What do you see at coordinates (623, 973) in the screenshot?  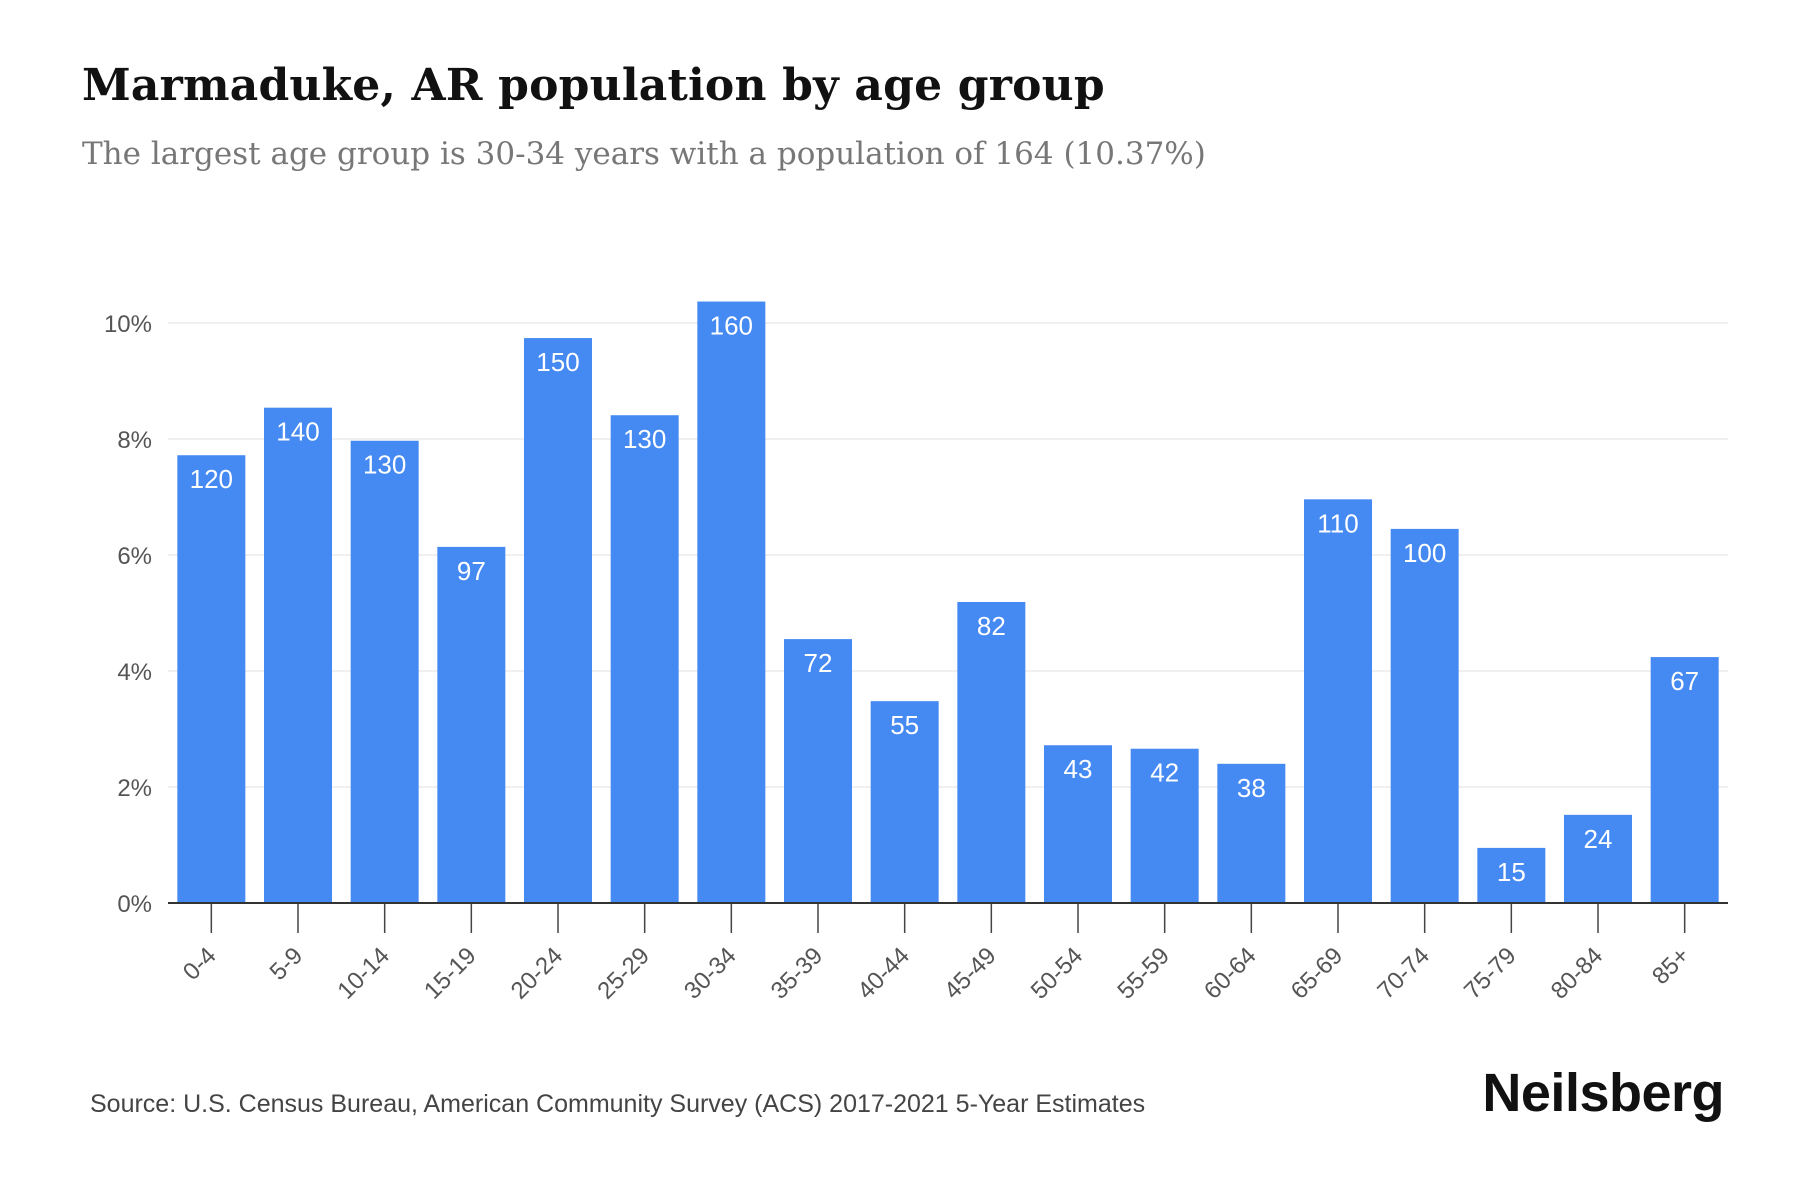 I see `x-tick-label: 25-29` at bounding box center [623, 973].